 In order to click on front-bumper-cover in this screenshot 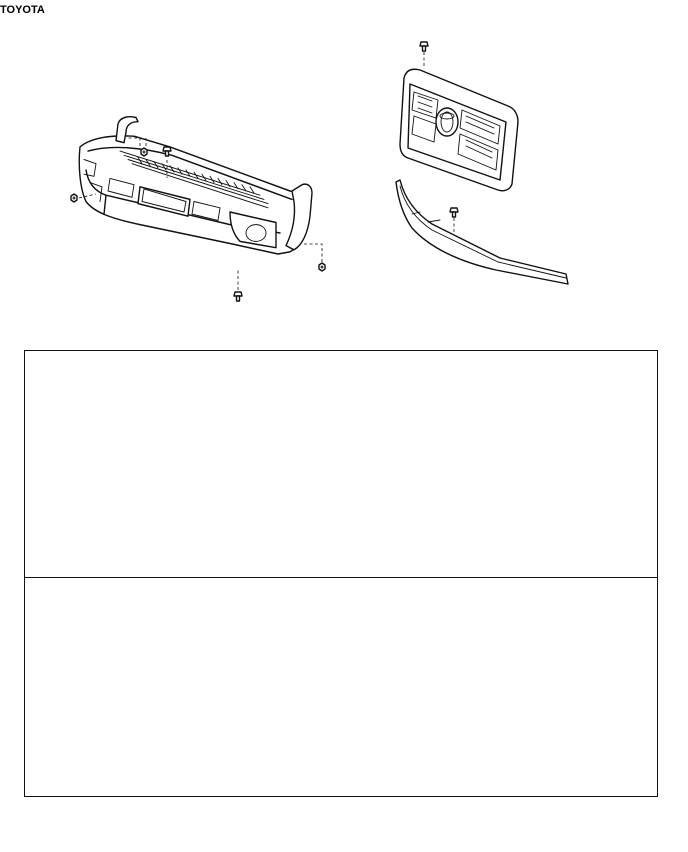, I will do `click(198, 208)`.